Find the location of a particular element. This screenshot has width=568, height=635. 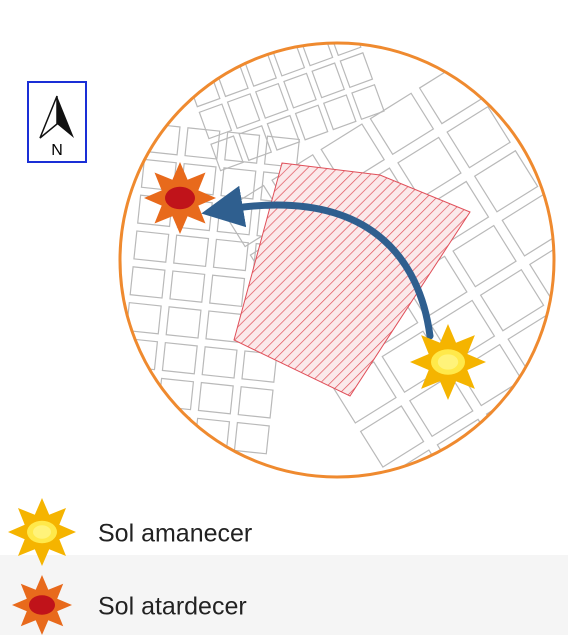

north-arrow: N is located at coordinates (57, 122).